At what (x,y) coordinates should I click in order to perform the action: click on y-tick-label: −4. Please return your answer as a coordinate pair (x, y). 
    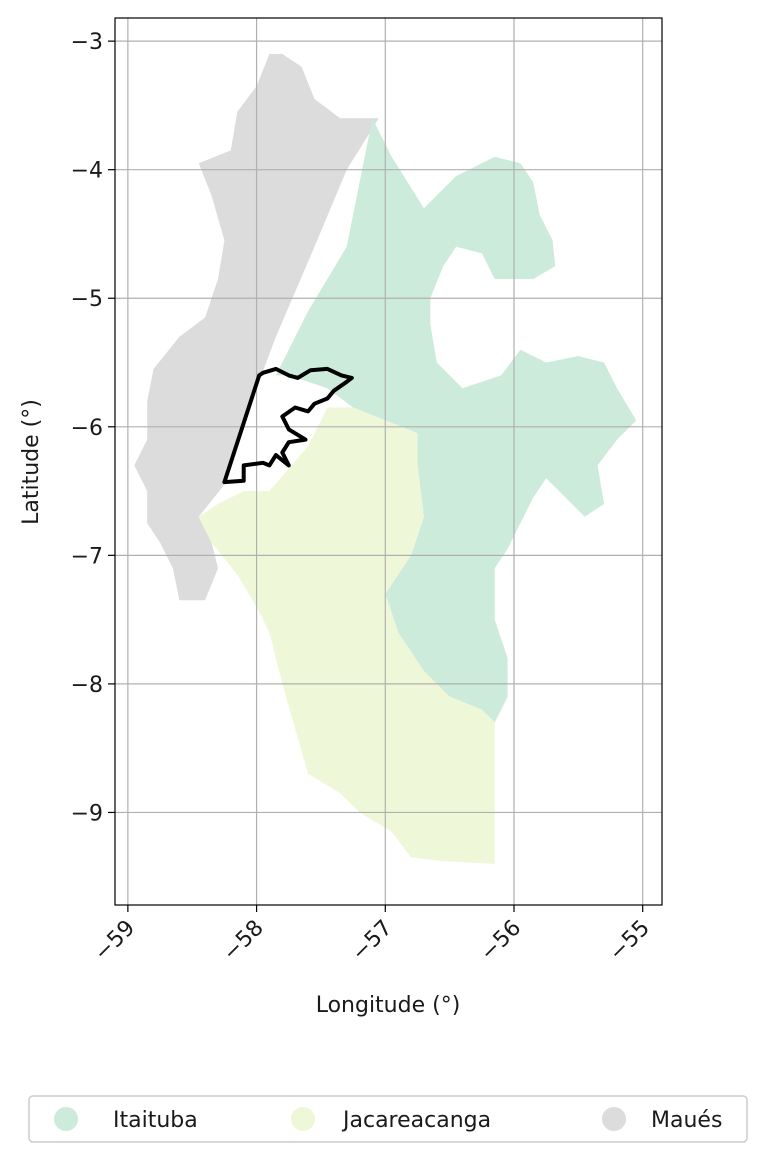
    Looking at the image, I should click on (87, 171).